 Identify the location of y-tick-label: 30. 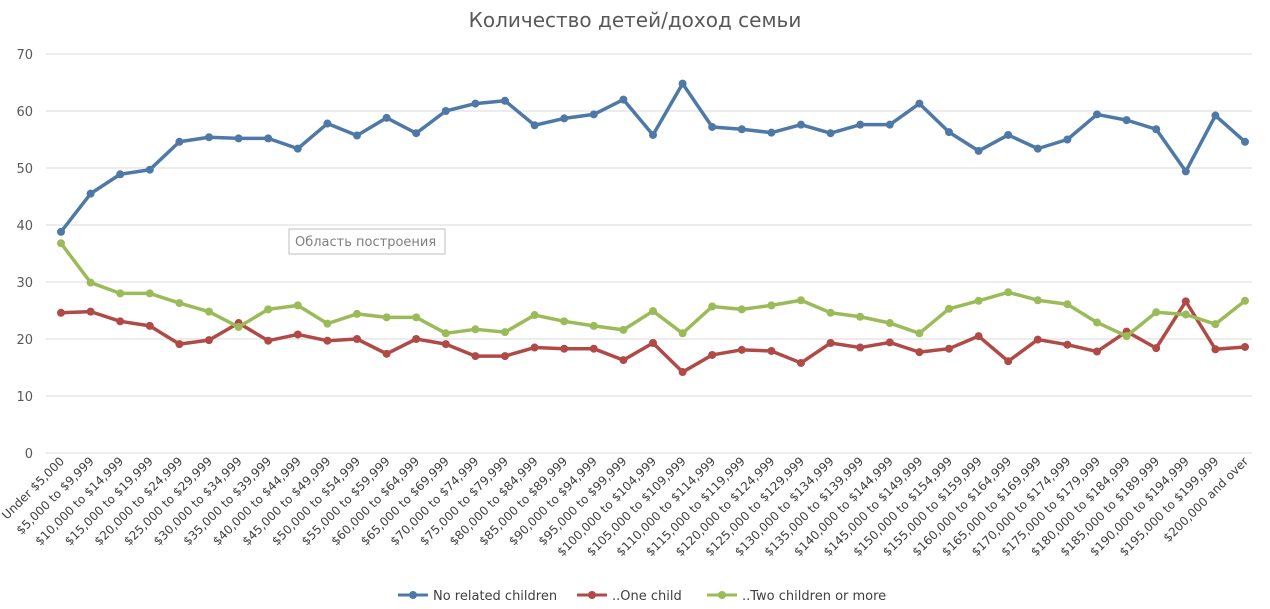
(24, 283).